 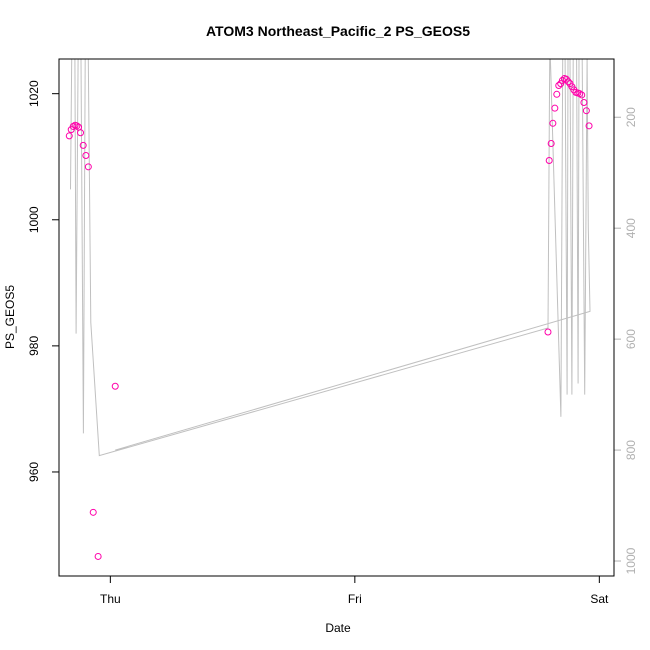 I want to click on y-tick-label: 980, so click(x=34, y=346).